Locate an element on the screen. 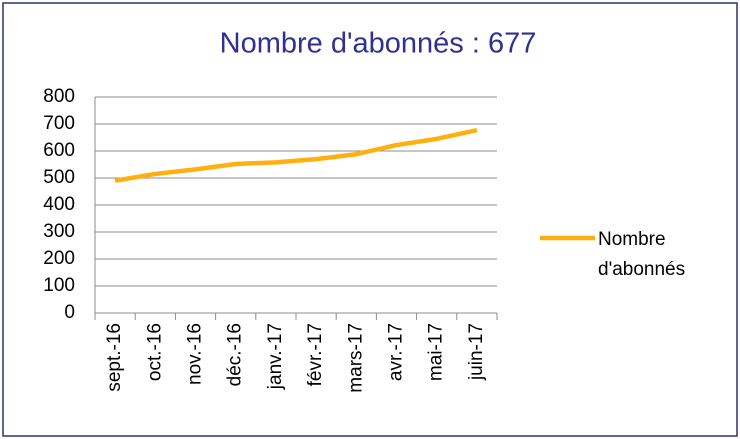  y-tick-label: 700 is located at coordinates (59, 123).